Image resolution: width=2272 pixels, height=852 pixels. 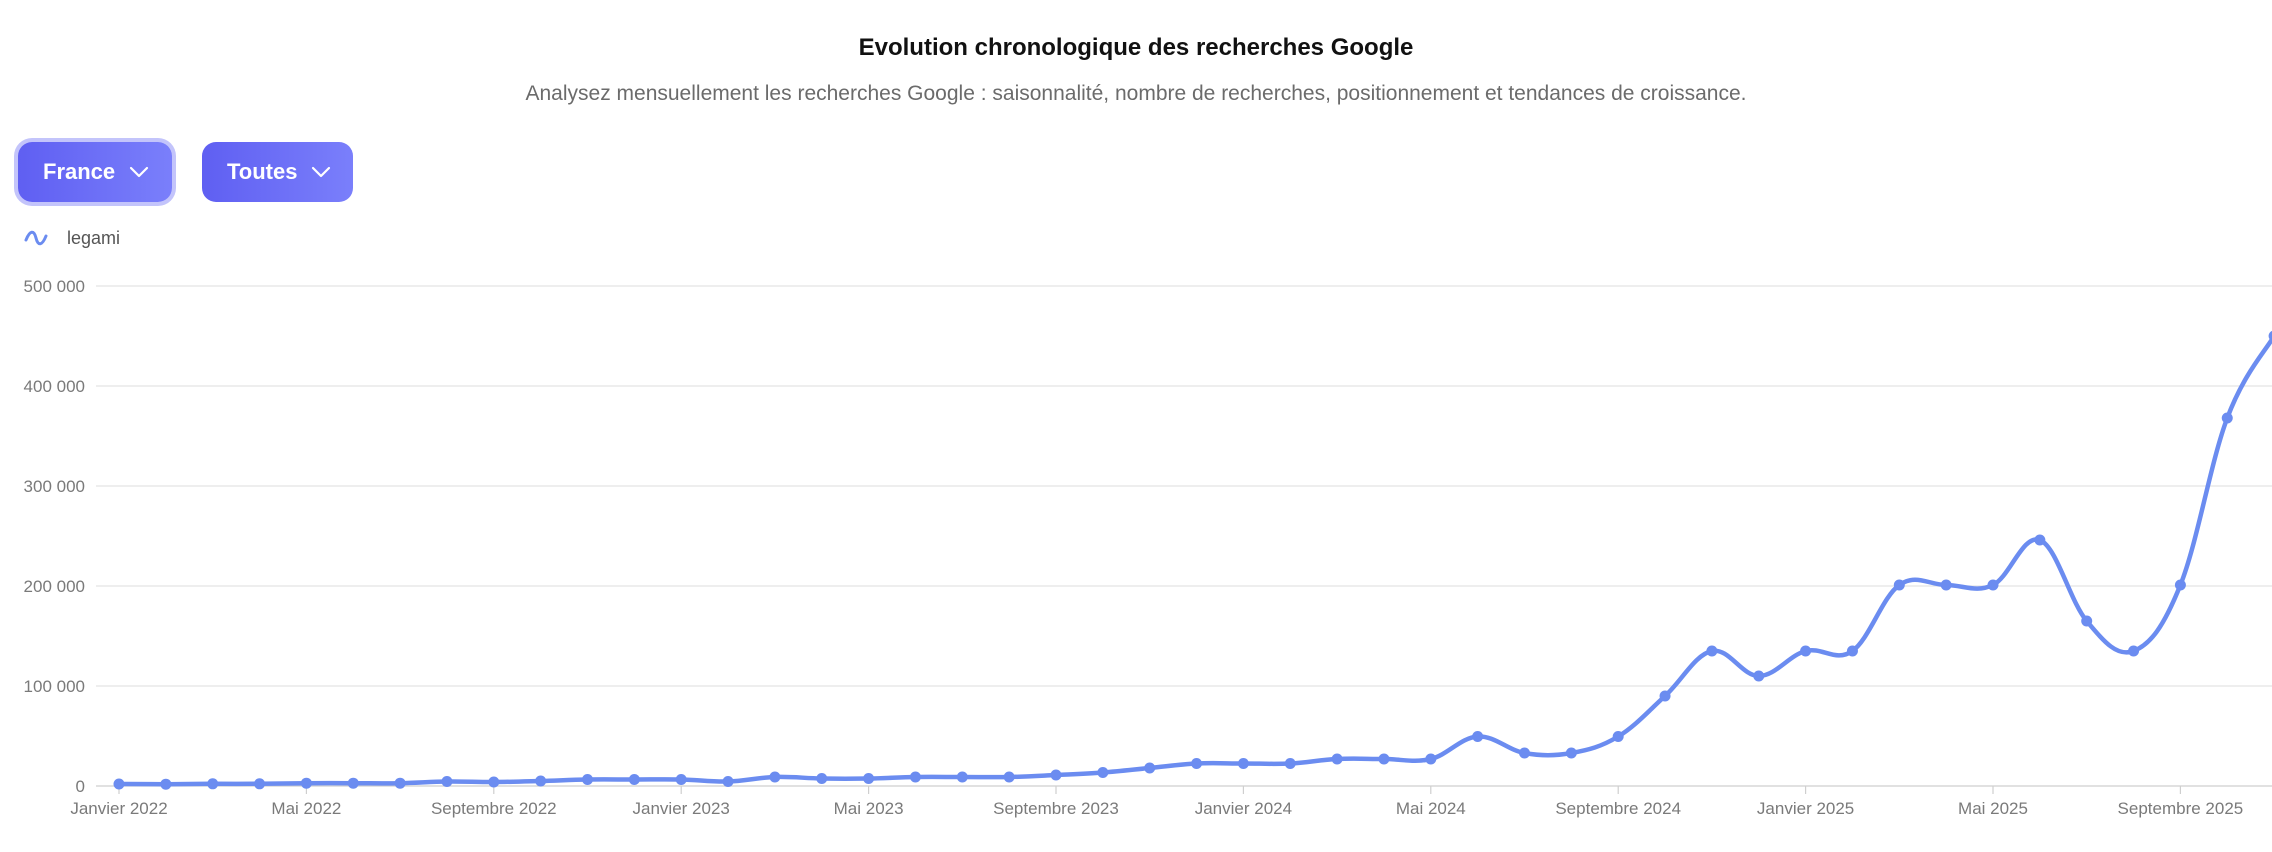 What do you see at coordinates (118, 808) in the screenshot?
I see `x-tick-label: Janvier 2022` at bounding box center [118, 808].